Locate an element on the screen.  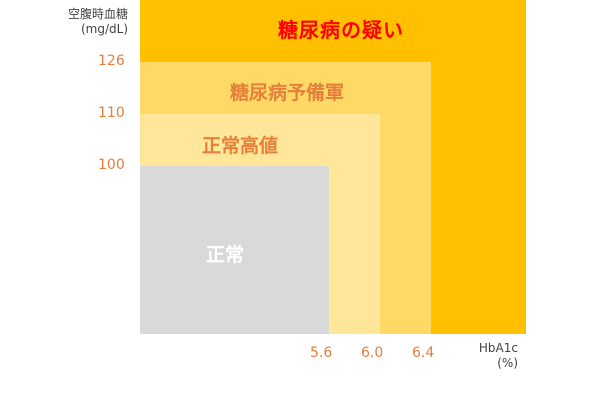
y-axis-unit: (mg/dL) is located at coordinates (104, 29).